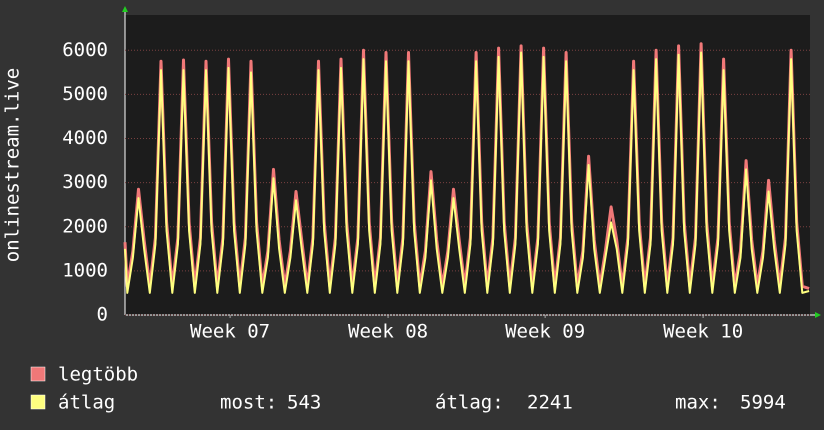  Describe the element at coordinates (545, 332) in the screenshot. I see `x-tick-label: Week 09` at that location.